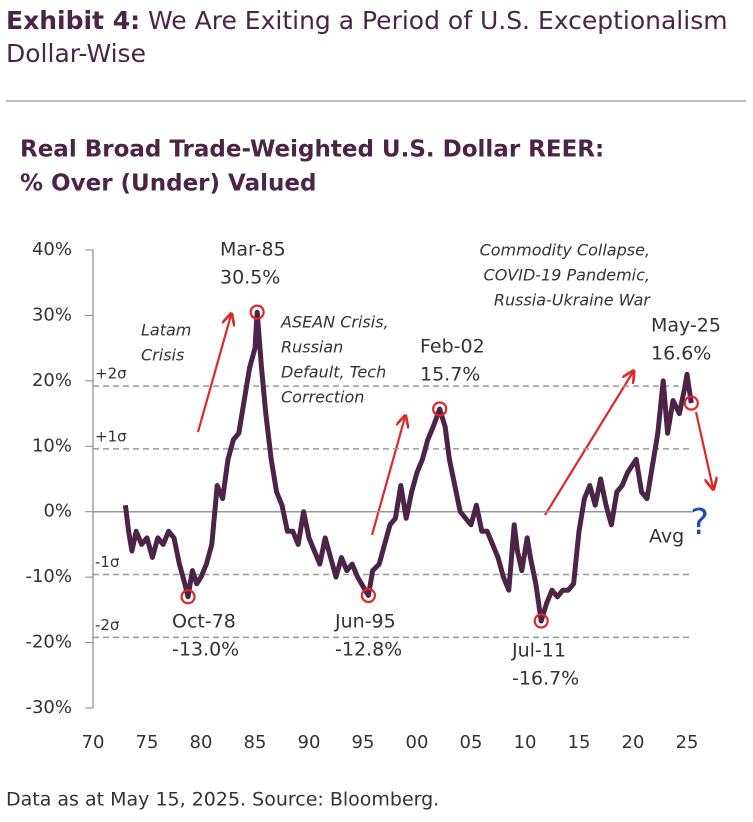 Image resolution: width=753 pixels, height=822 pixels. Describe the element at coordinates (687, 742) in the screenshot. I see `x-tick-label: 25` at that location.